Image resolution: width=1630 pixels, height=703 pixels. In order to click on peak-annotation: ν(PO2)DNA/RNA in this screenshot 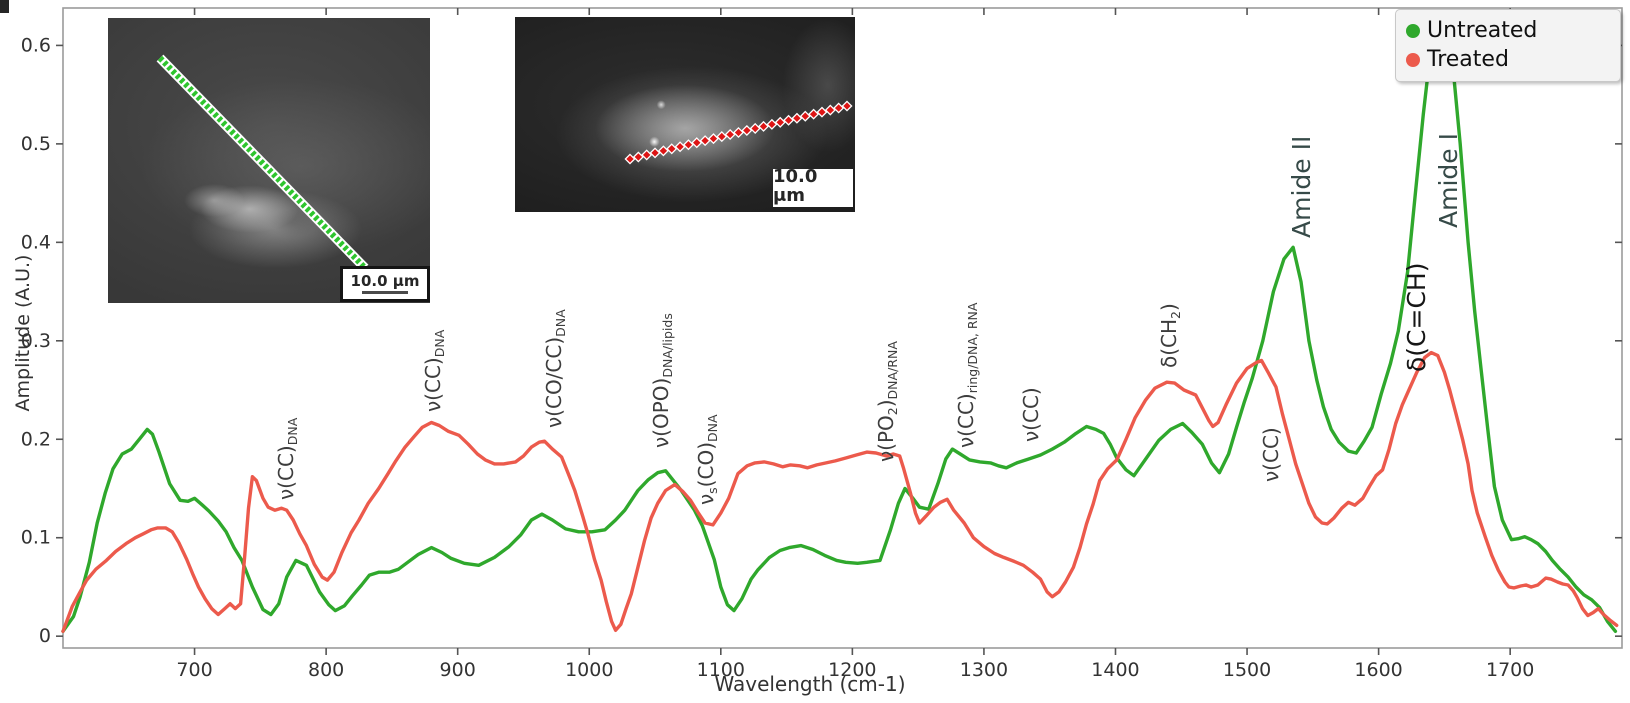, I will do `click(887, 401)`.